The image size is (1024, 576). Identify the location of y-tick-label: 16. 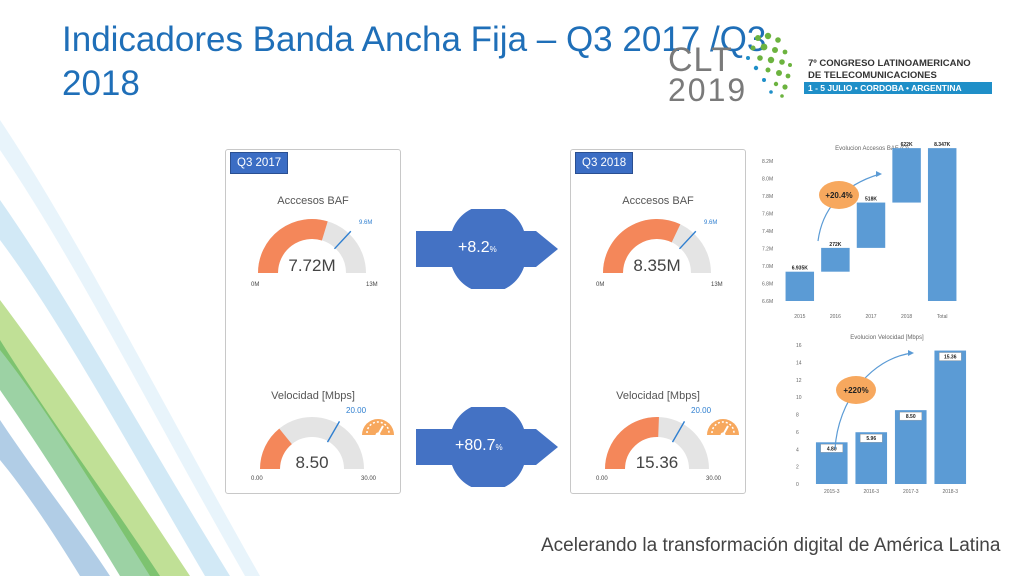
(799, 346).